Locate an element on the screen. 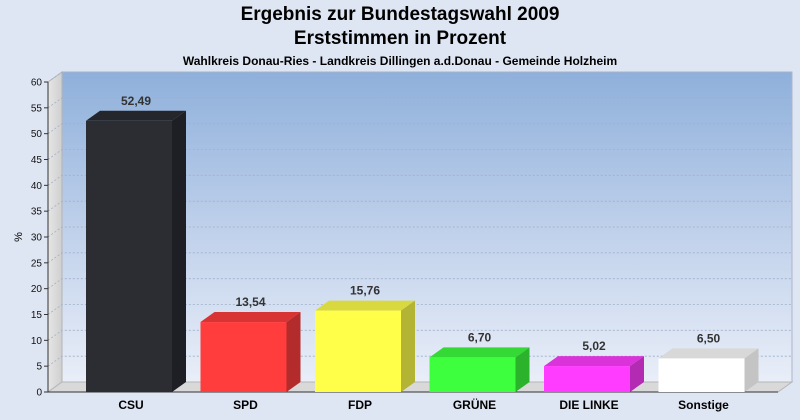  y-tick-label: 55 is located at coordinates (37, 108).